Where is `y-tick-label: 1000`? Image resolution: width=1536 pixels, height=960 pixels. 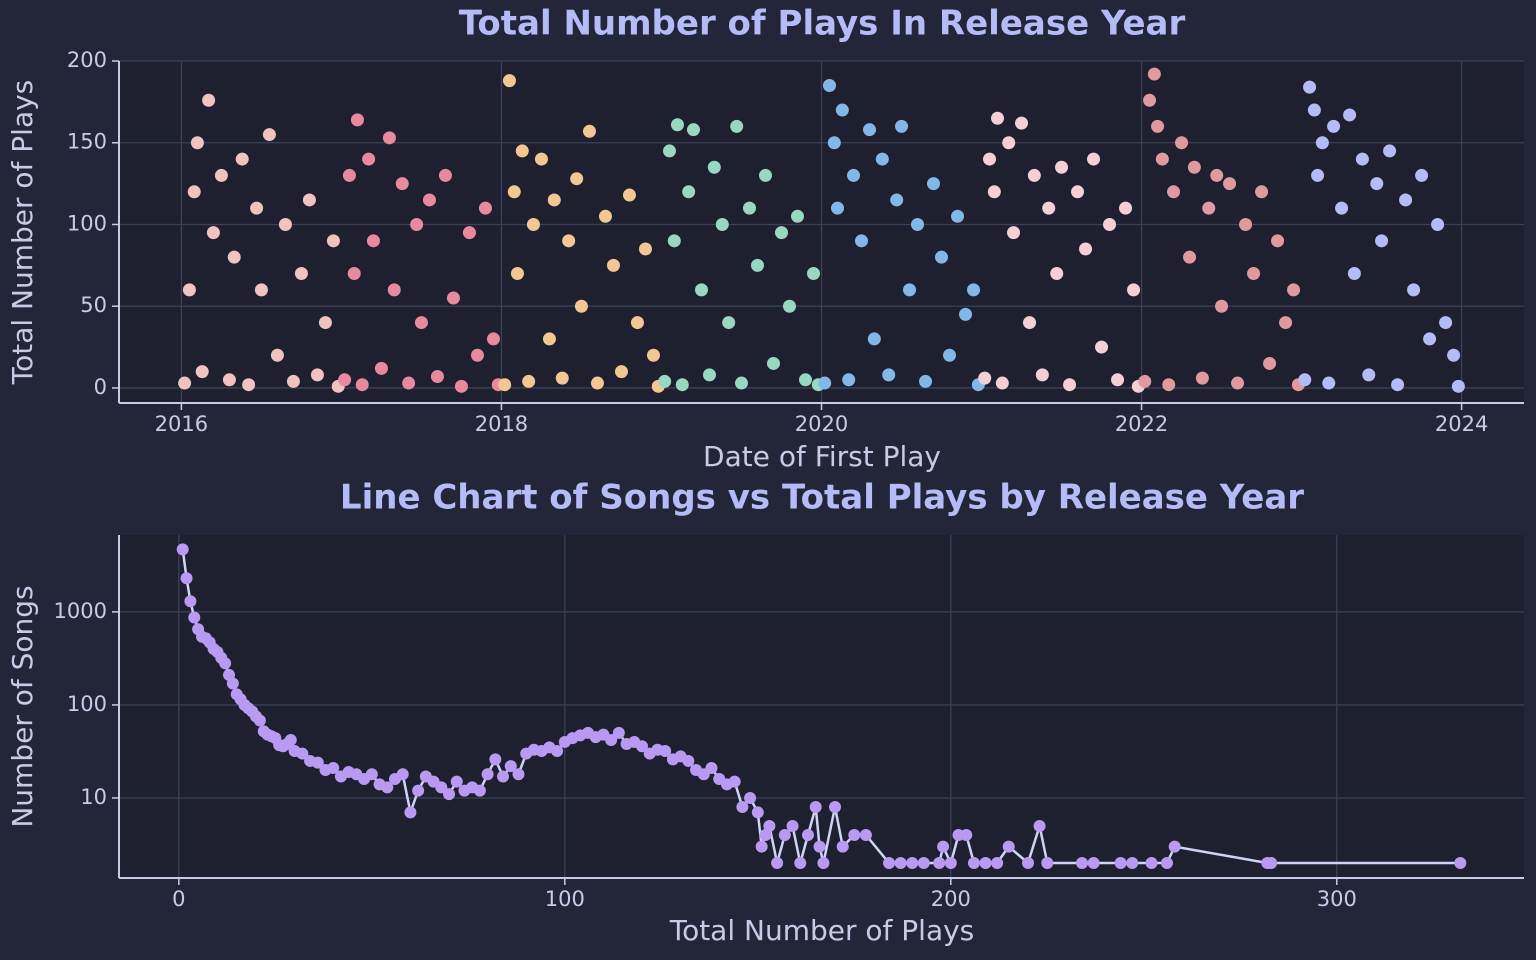 y-tick-label: 1000 is located at coordinates (80, 611).